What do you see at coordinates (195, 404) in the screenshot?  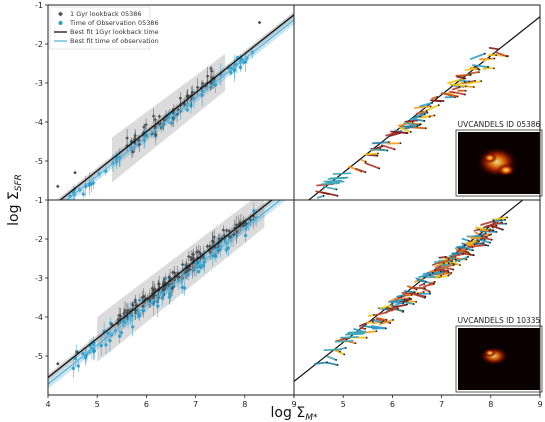 I see `x-tick-label: 7` at bounding box center [195, 404].